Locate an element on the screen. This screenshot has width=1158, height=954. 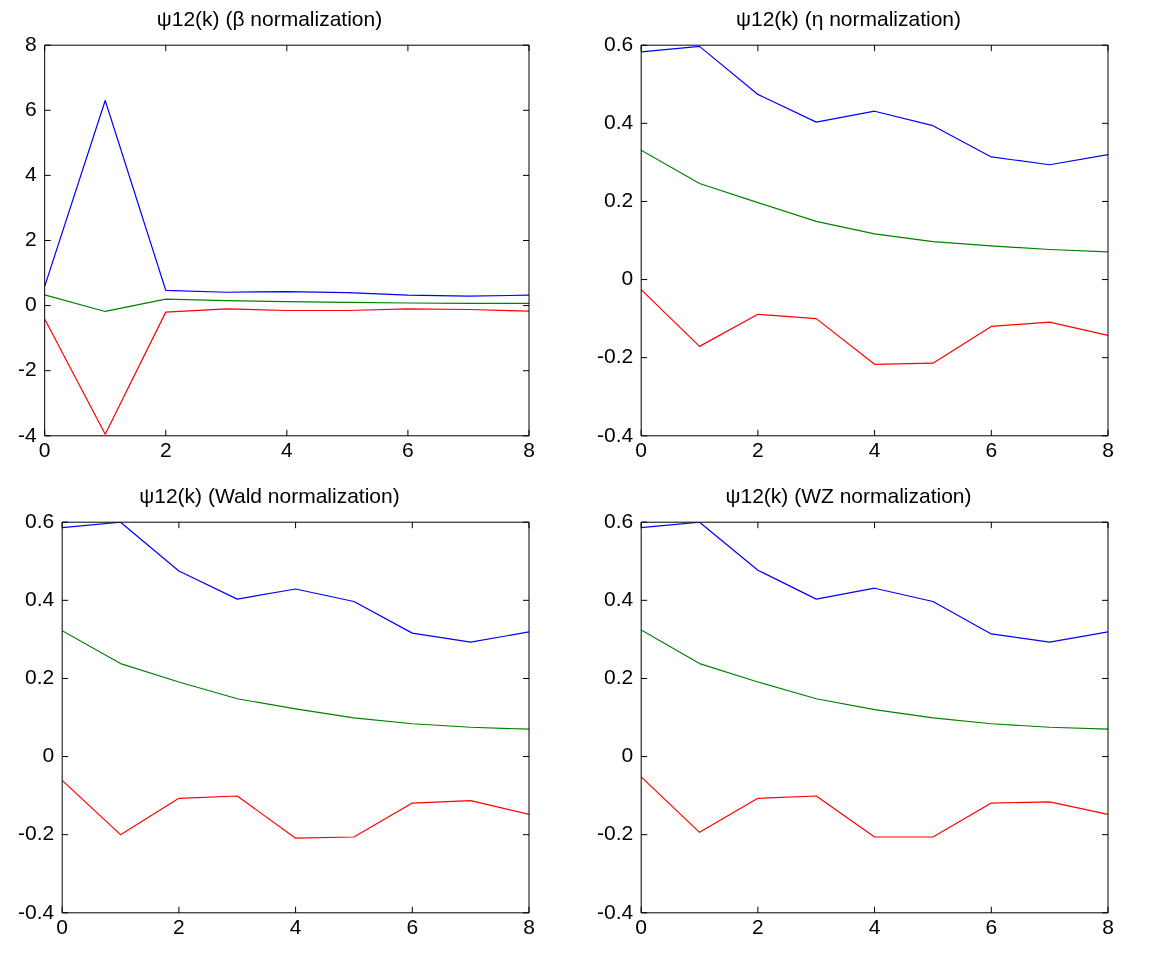
y-tick-label: 6 is located at coordinates (30, 109).